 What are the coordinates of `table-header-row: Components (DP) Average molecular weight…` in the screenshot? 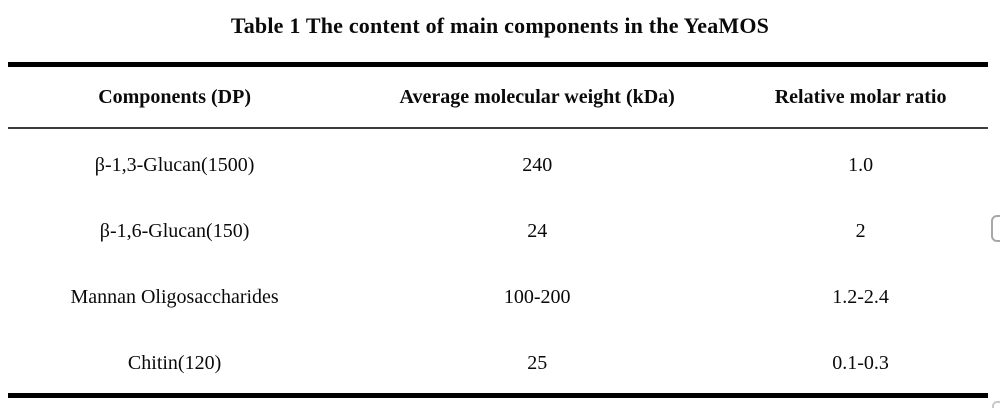 It's located at (498, 98).